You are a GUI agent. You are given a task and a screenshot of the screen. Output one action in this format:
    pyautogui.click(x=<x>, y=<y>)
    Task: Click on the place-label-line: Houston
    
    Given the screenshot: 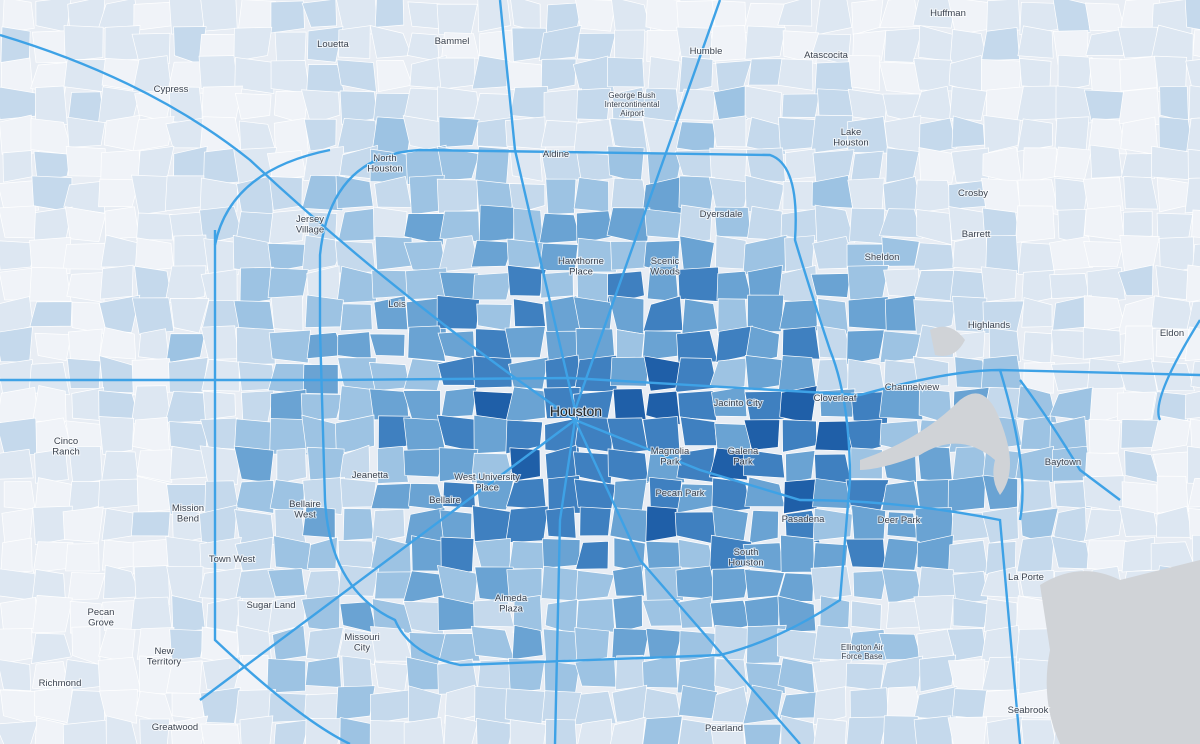 What is the action you would take?
    pyautogui.click(x=745, y=563)
    